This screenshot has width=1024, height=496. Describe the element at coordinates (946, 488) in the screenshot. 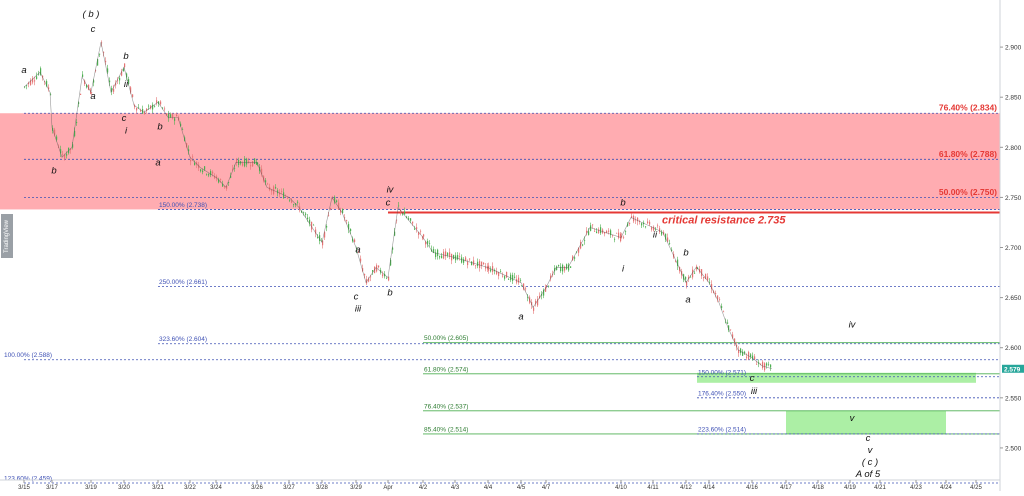

I see `x-tick-label-27: 4/24` at that location.